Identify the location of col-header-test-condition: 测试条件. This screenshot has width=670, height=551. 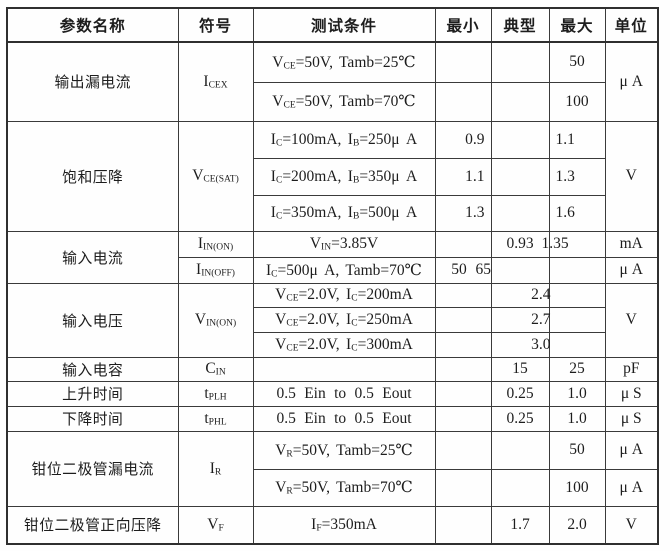
(344, 25).